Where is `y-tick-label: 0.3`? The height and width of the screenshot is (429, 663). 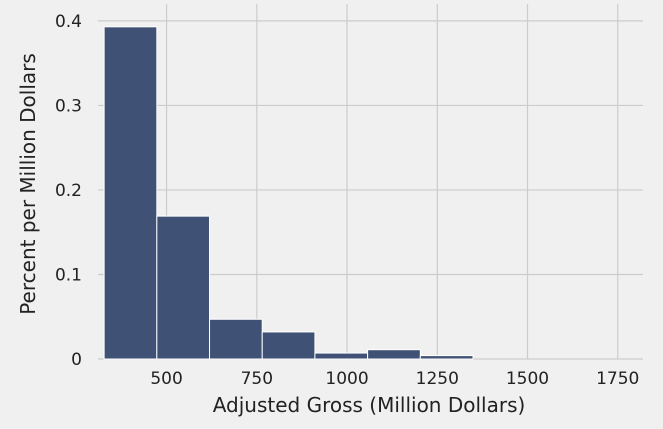 y-tick-label: 0.3 is located at coordinates (68, 106).